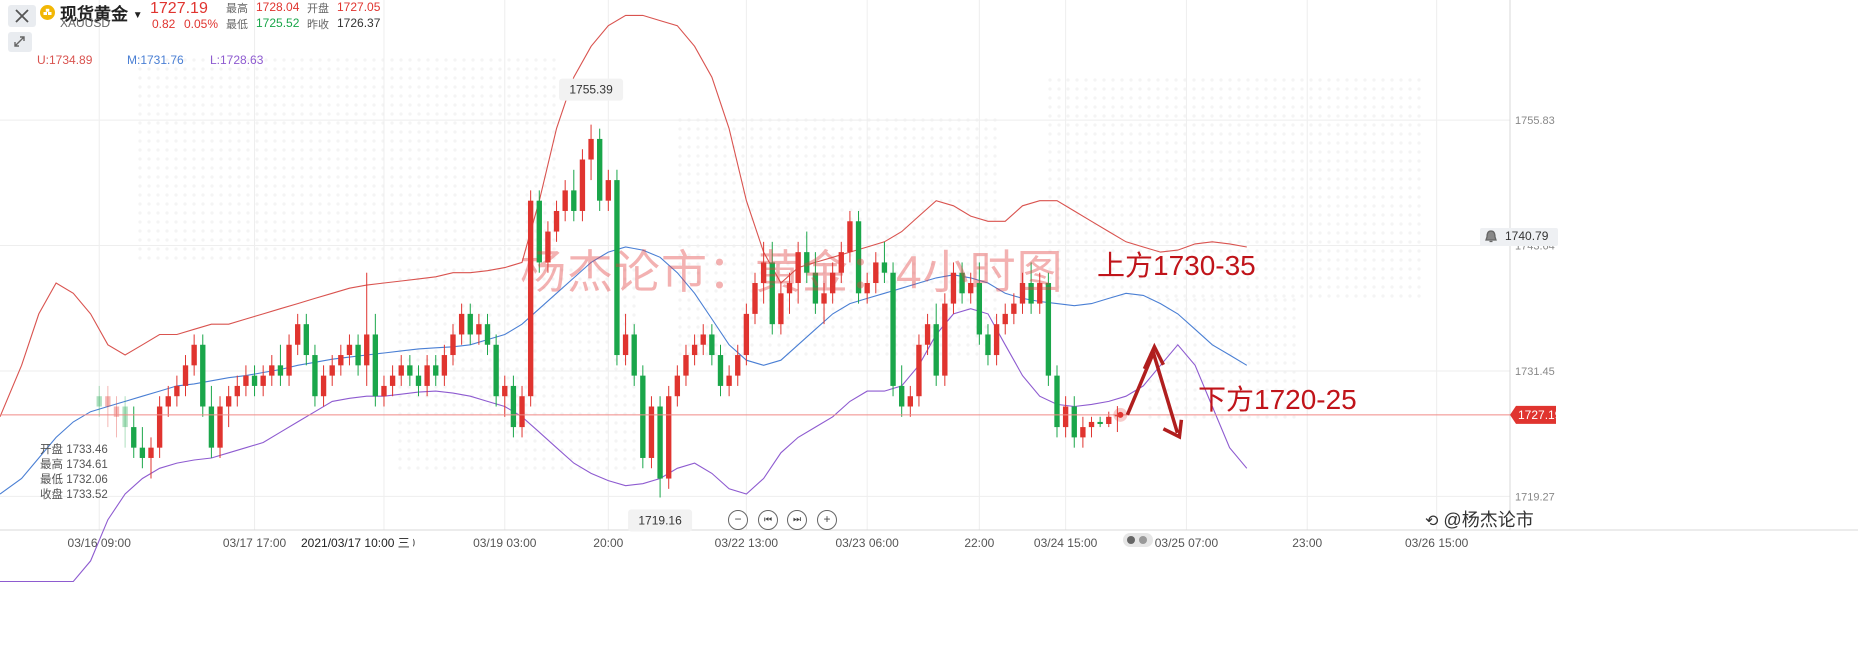  I want to click on ohlc-value: 1734.61, so click(87, 465).